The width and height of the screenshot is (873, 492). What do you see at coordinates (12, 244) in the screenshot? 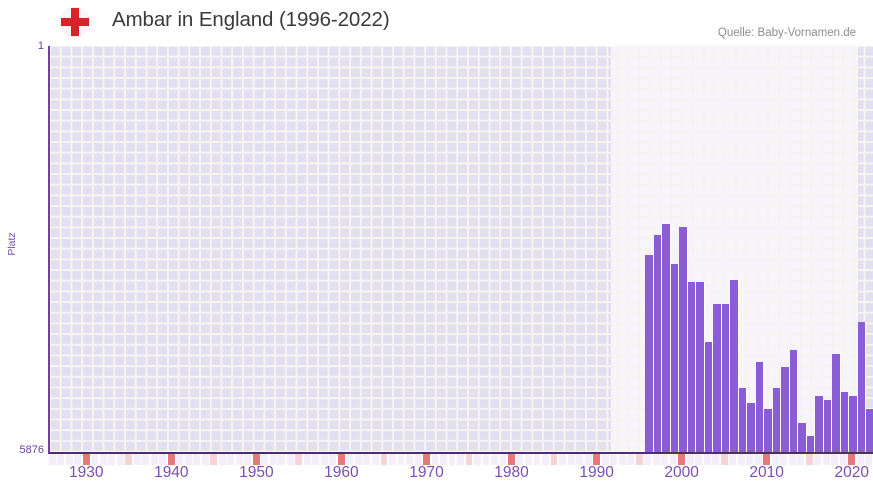
I see `y-axis-title: Platz` at bounding box center [12, 244].